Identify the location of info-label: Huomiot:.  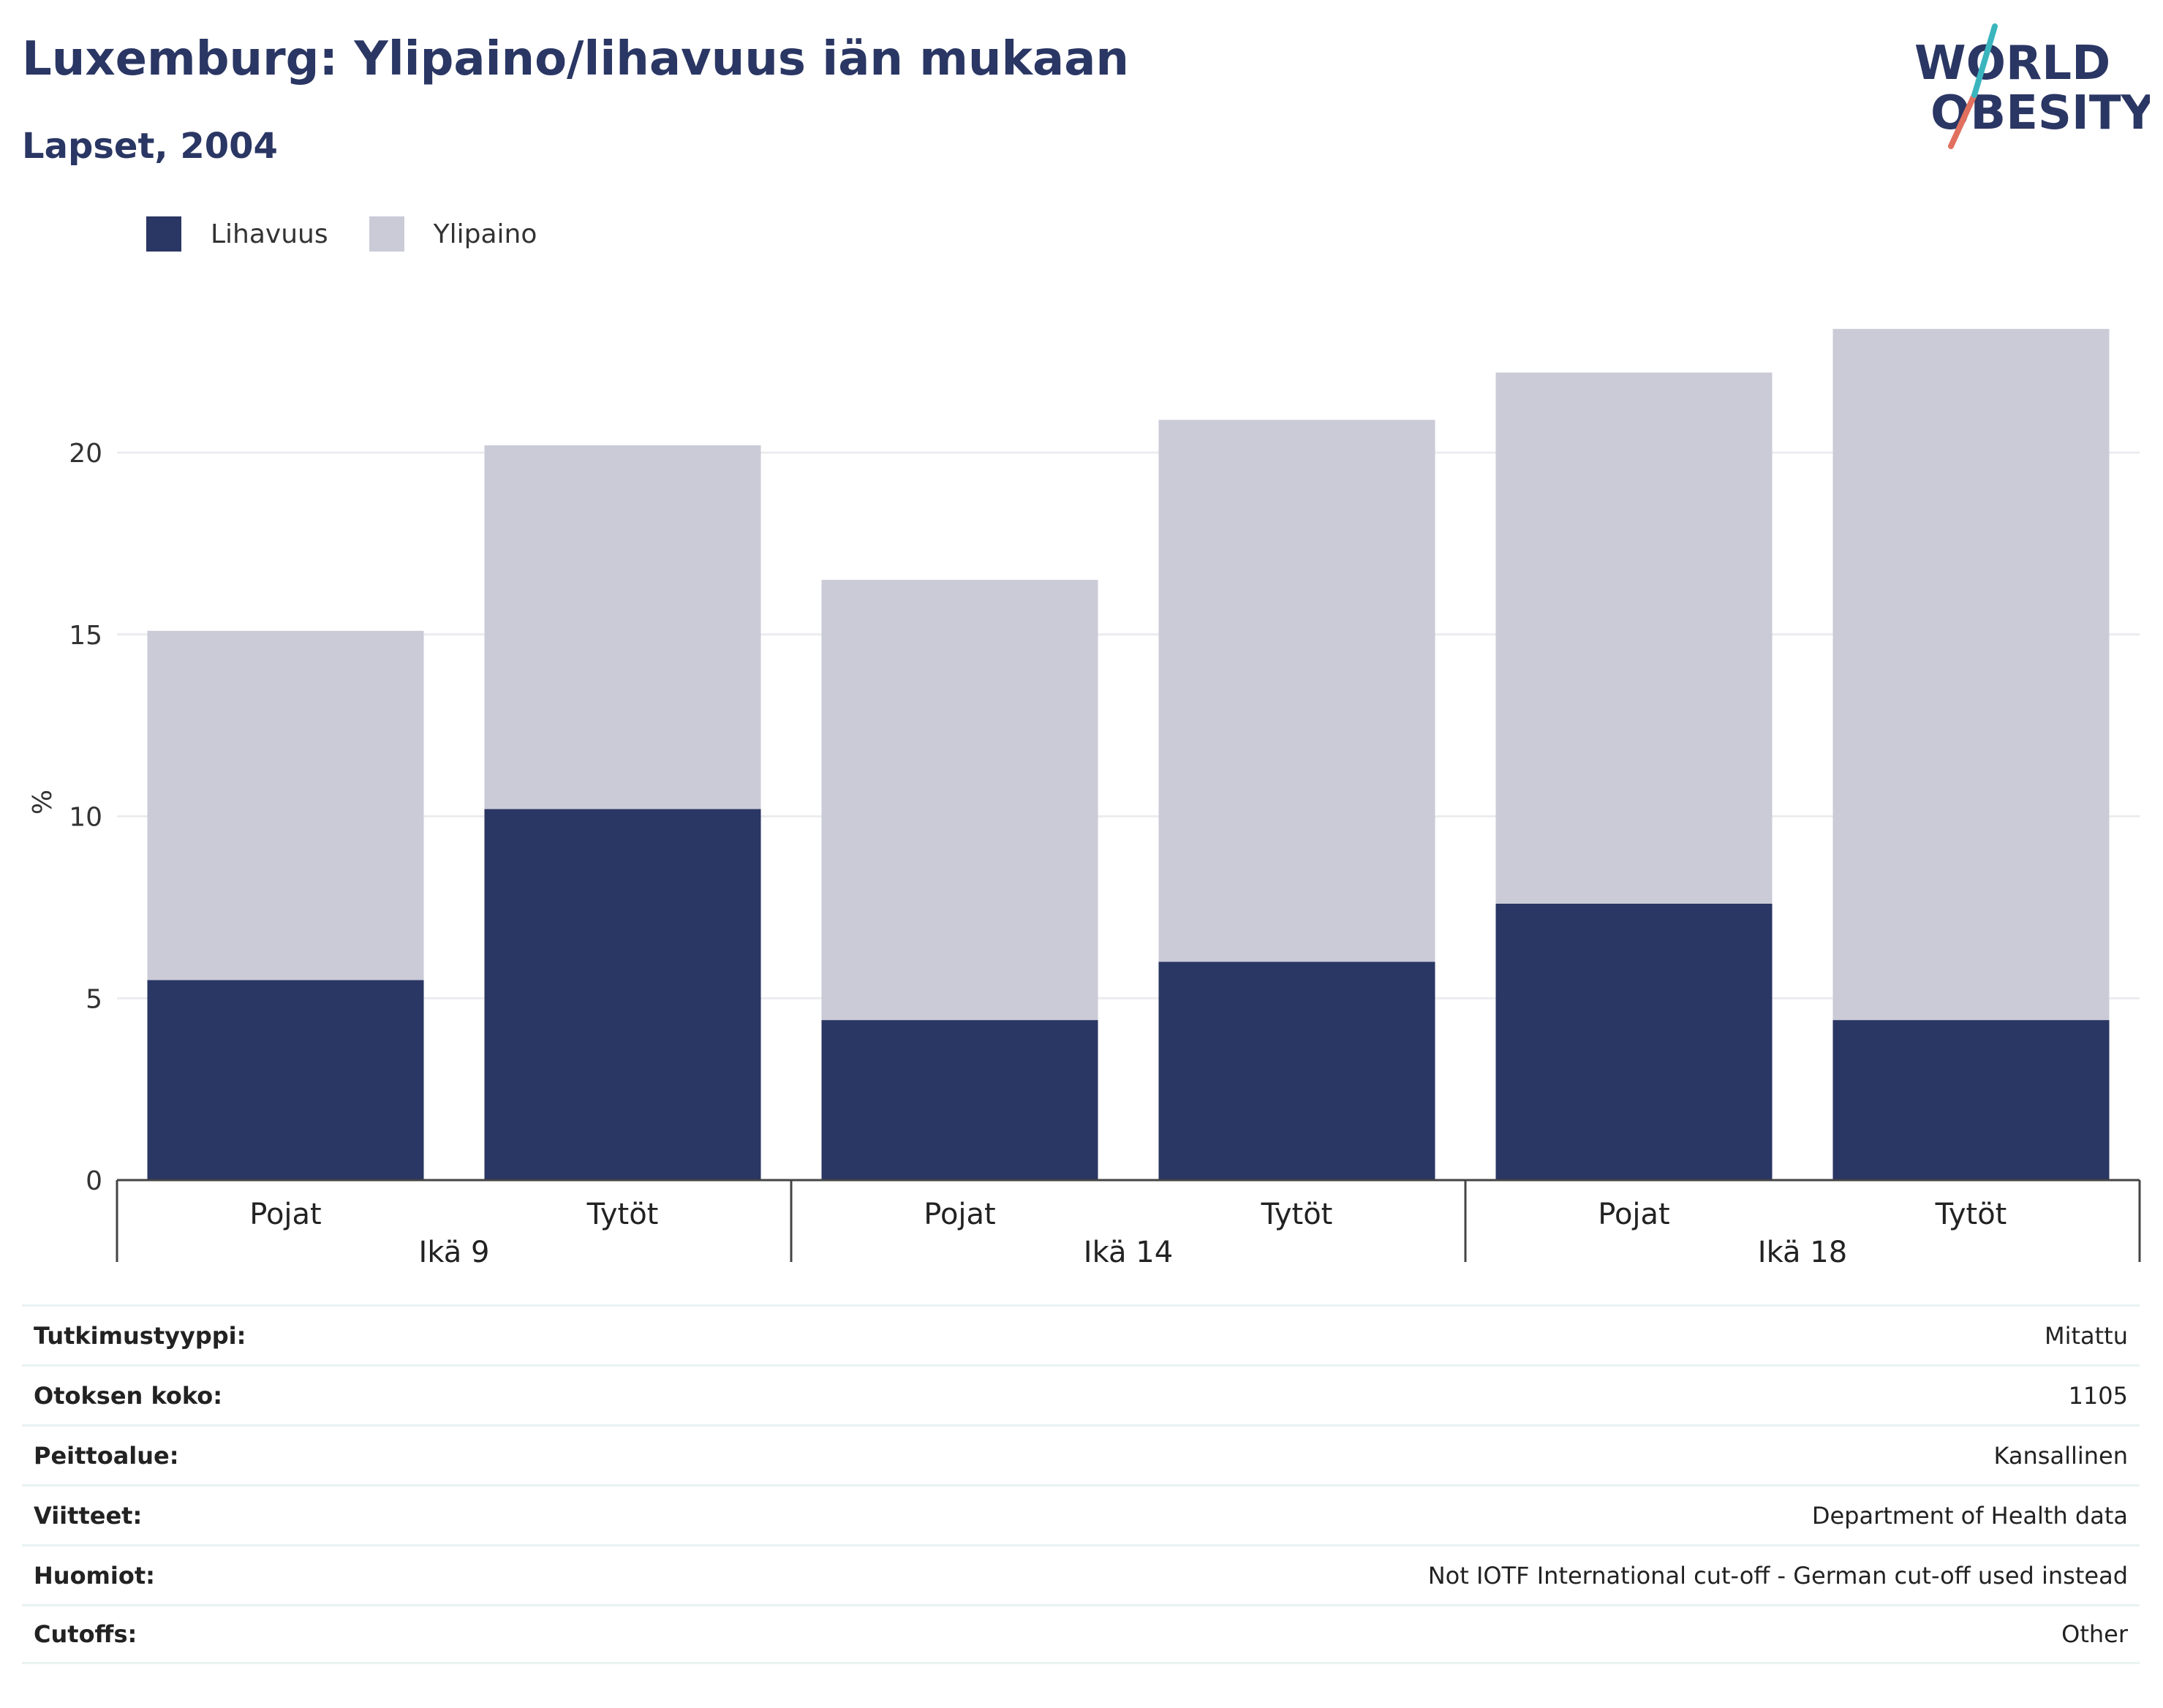
(95, 1575).